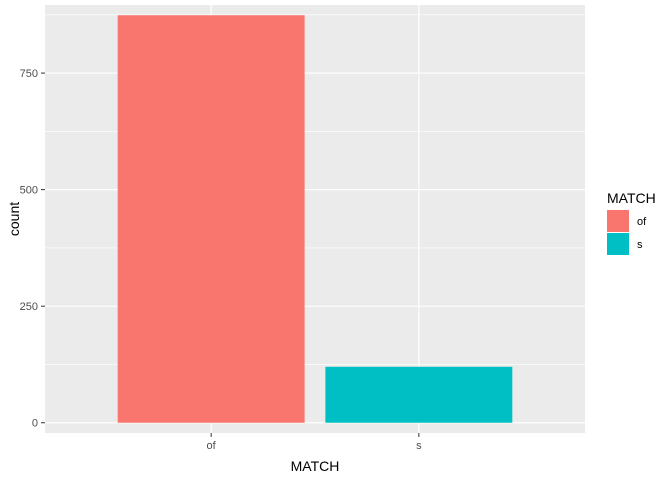  I want to click on bar-s, so click(419, 394).